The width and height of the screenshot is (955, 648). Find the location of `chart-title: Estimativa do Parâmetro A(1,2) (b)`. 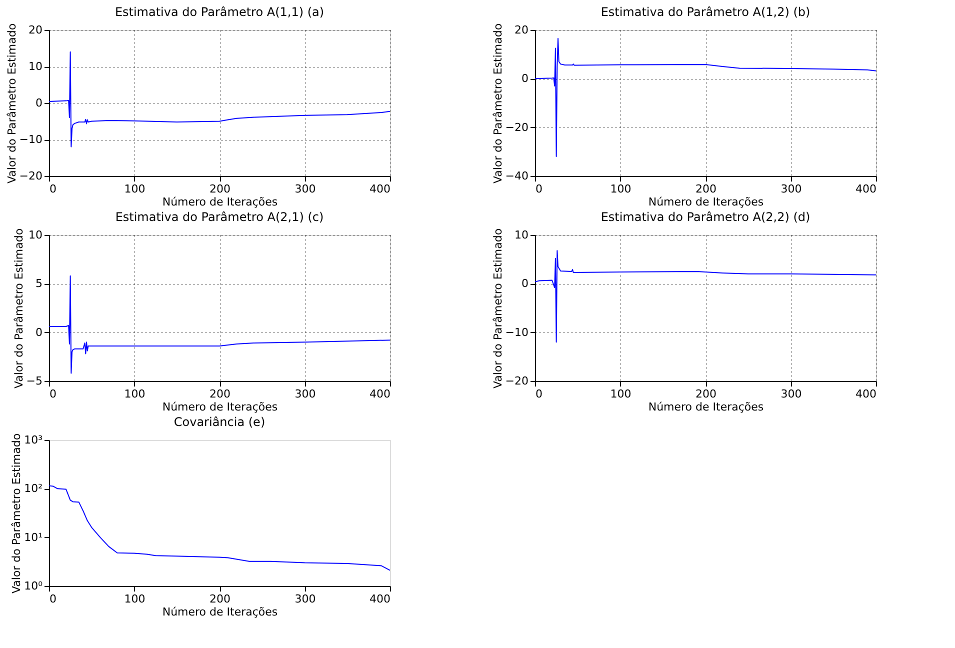

chart-title: Estimativa do Parâmetro A(1,2) (b) is located at coordinates (705, 11).